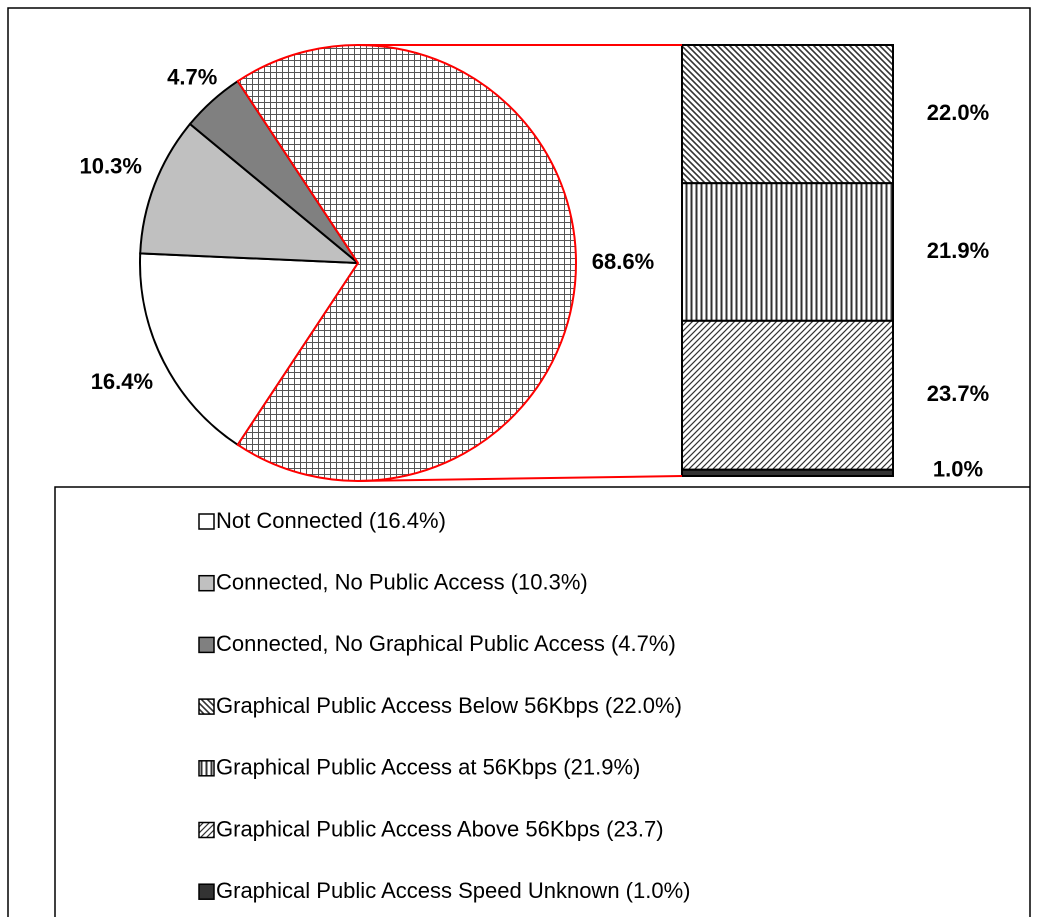 The height and width of the screenshot is (917, 1042). What do you see at coordinates (122, 381) in the screenshot?
I see `data-label: 16.4%` at bounding box center [122, 381].